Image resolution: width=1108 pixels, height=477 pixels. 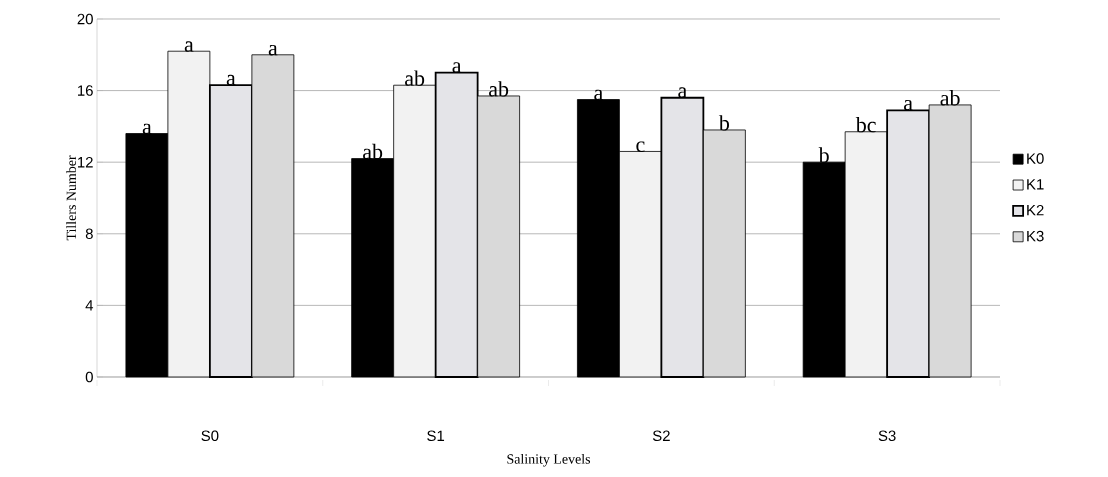 I want to click on x-tick-label: S3, so click(x=887, y=436).